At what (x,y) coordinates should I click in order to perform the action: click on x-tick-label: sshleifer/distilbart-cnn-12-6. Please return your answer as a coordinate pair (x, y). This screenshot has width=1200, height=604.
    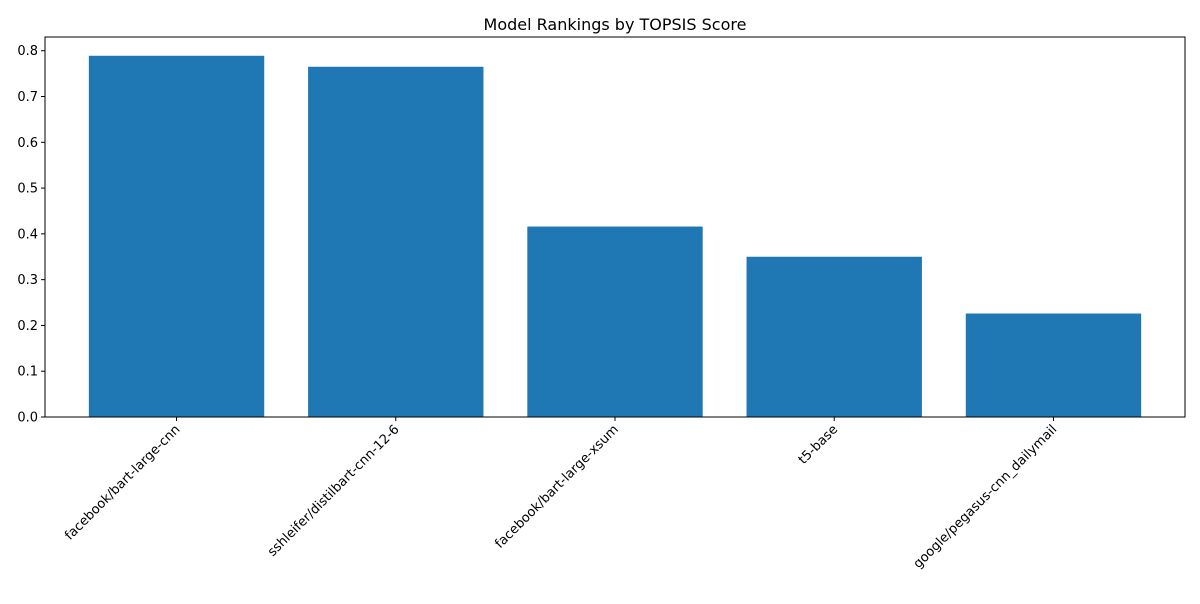
    Looking at the image, I should click on (333, 490).